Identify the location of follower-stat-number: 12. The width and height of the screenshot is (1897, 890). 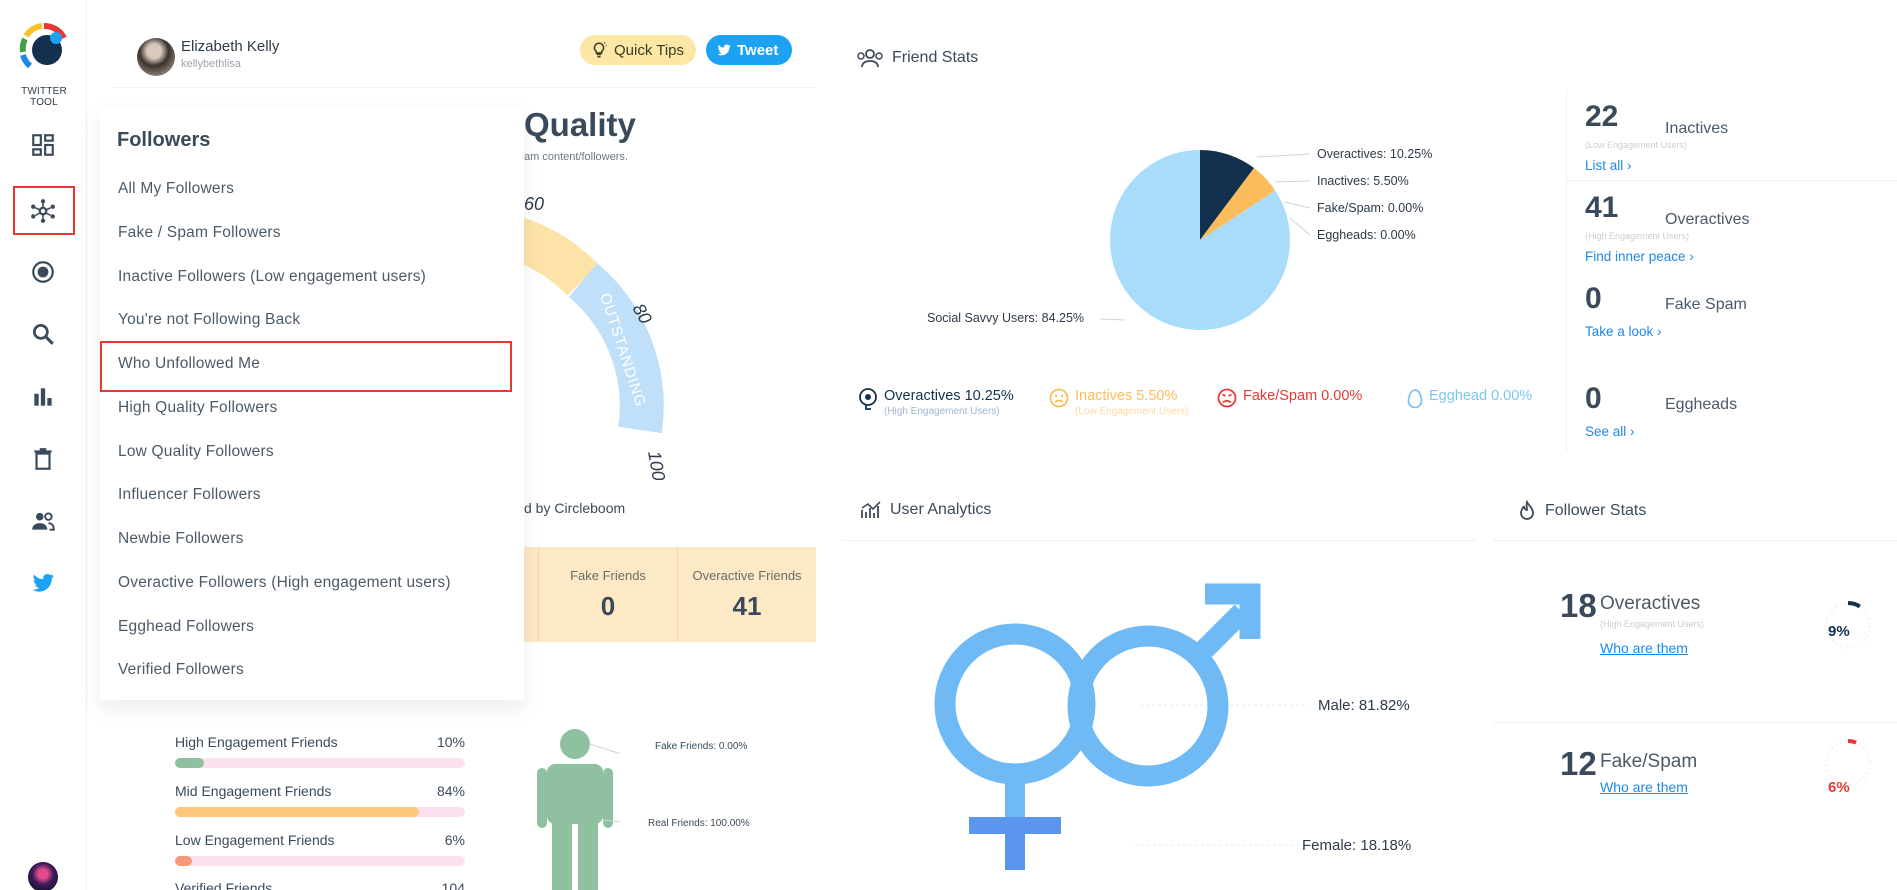
(1578, 763).